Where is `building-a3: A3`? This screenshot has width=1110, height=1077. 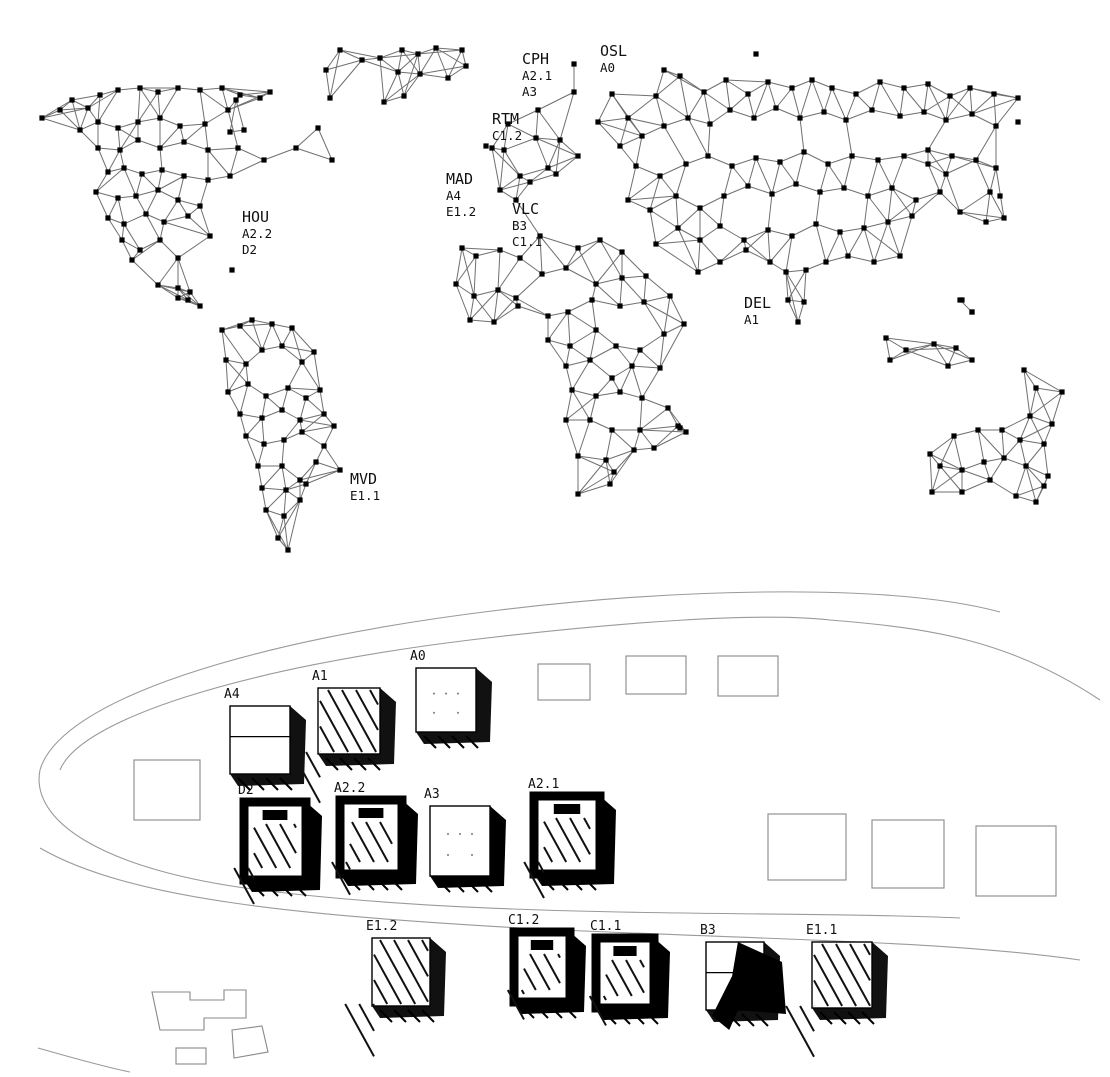
building-a3: A3 is located at coordinates (465, 840).